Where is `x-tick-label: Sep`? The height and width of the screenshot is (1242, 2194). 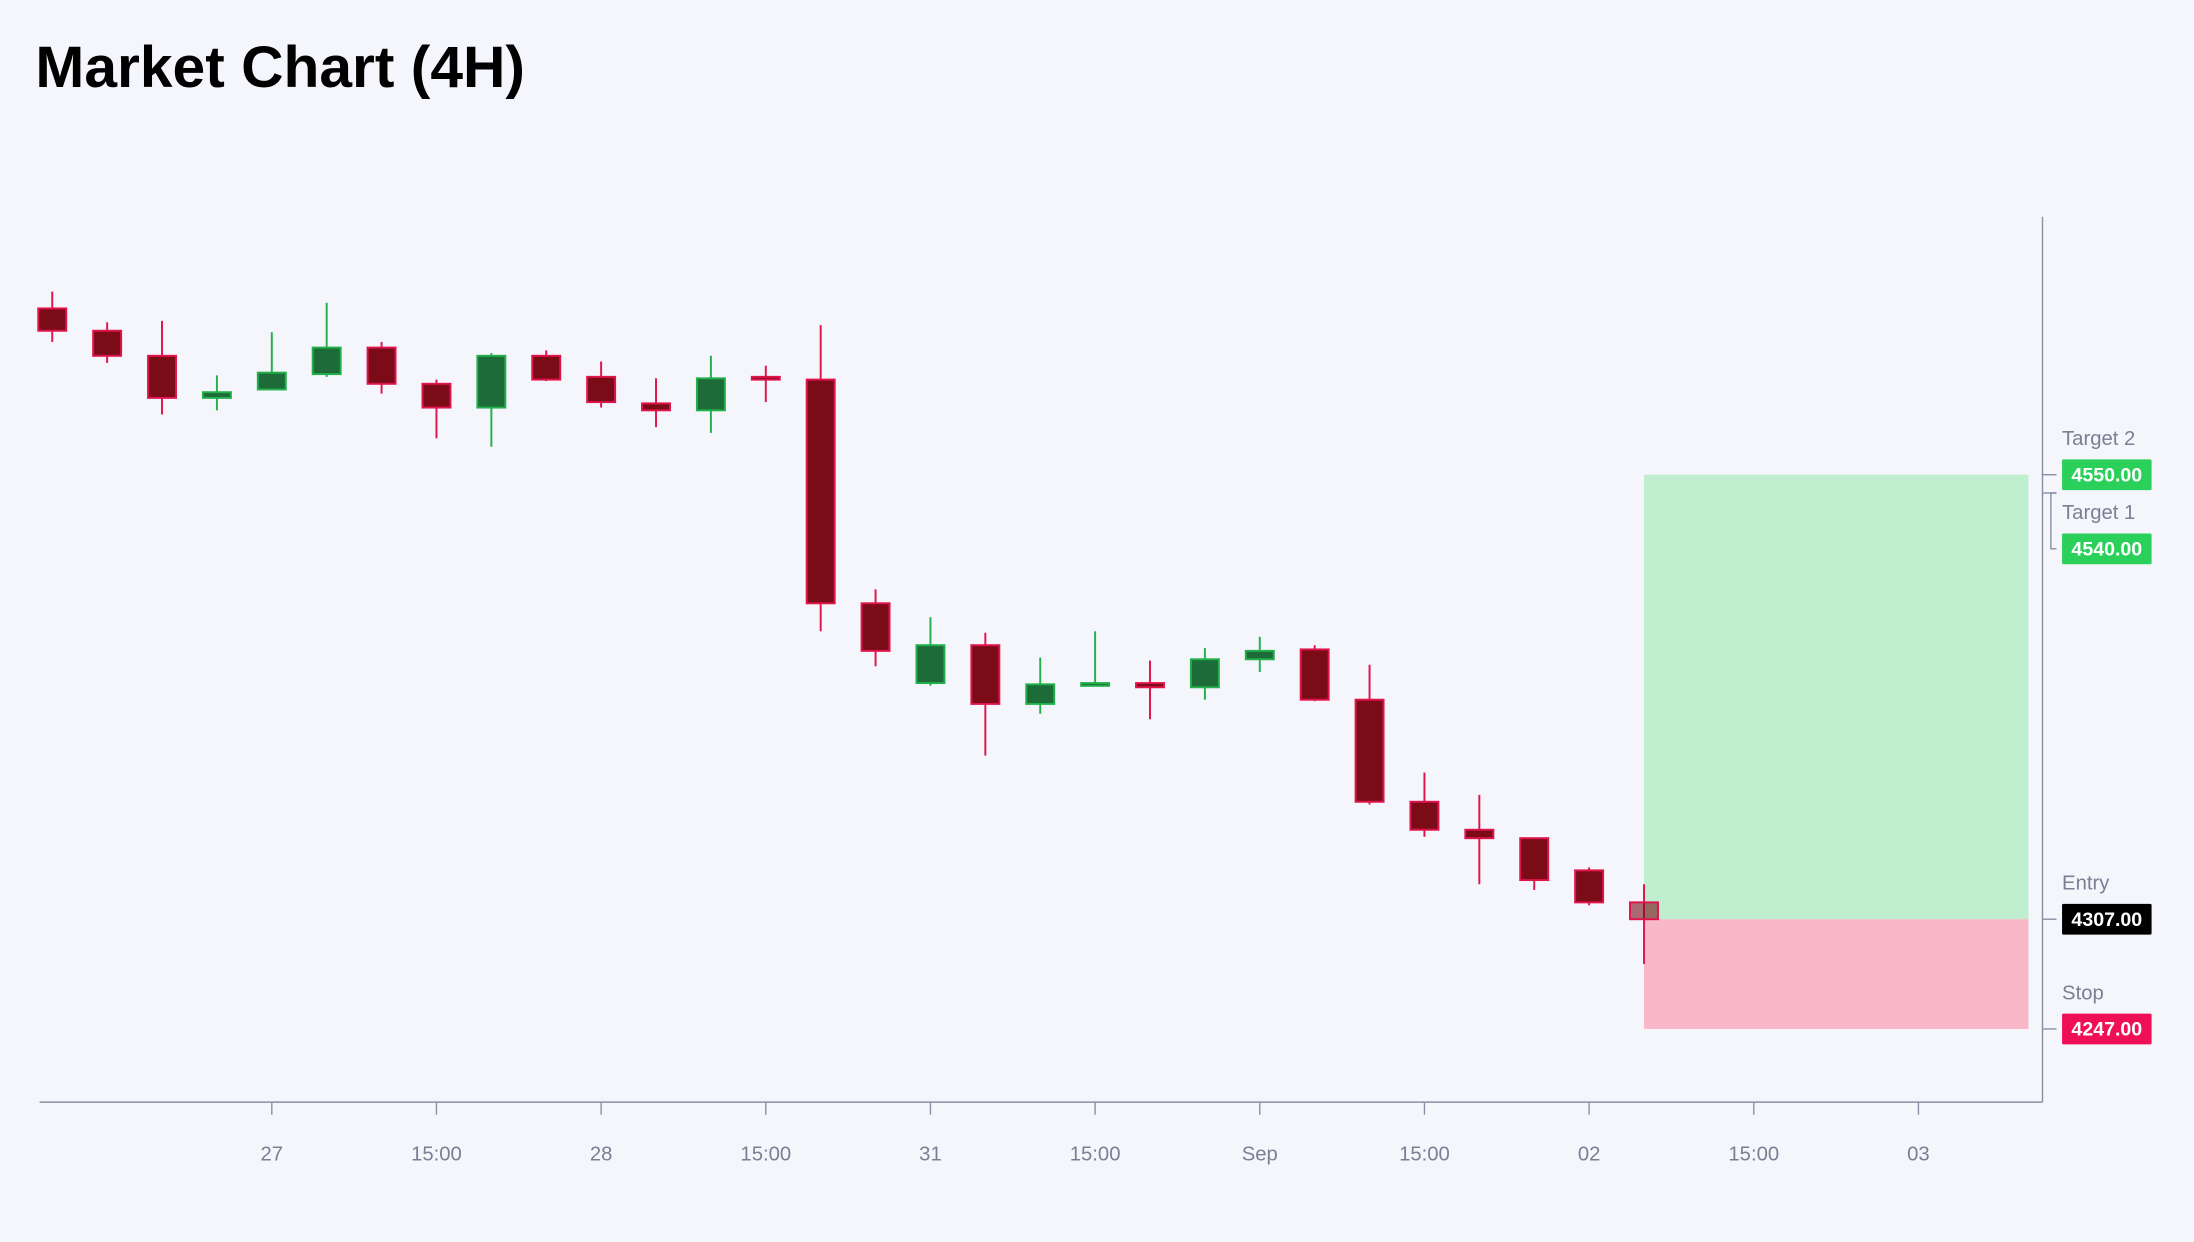 x-tick-label: Sep is located at coordinates (1260, 1155).